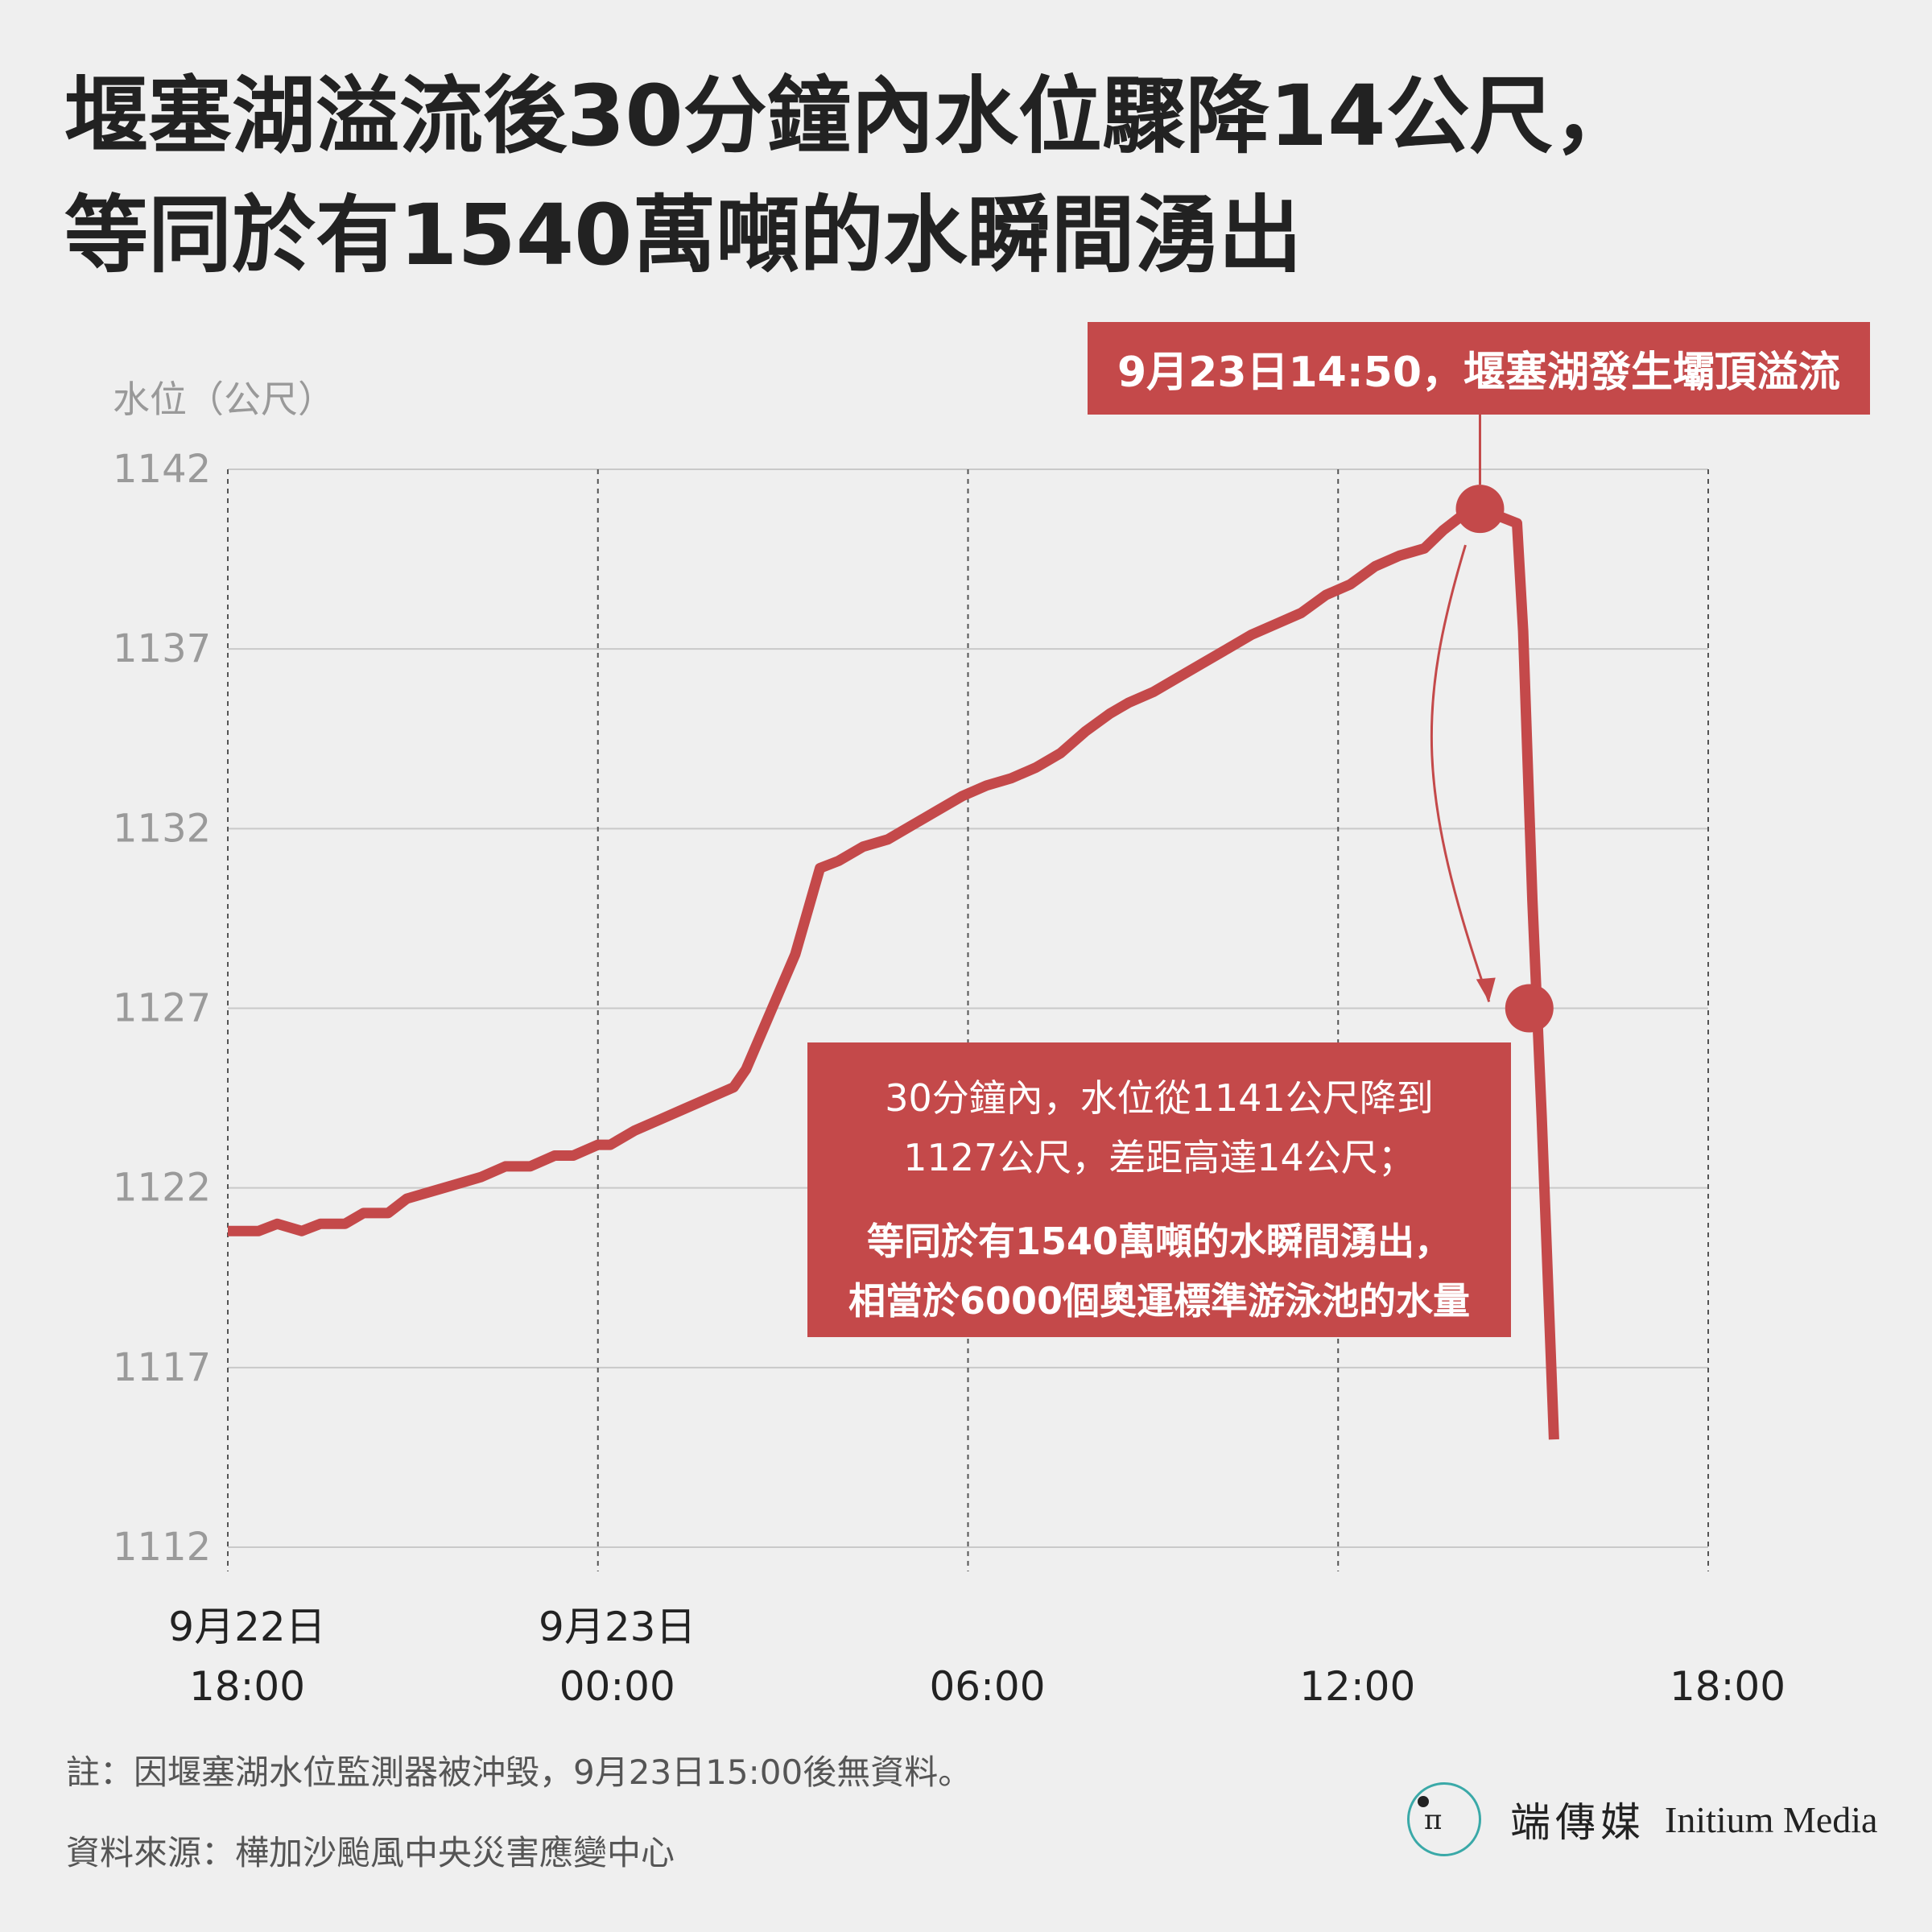 This screenshot has width=1932, height=1932. Describe the element at coordinates (1444, 1819) in the screenshot. I see `initium-logo-icon: π` at that location.